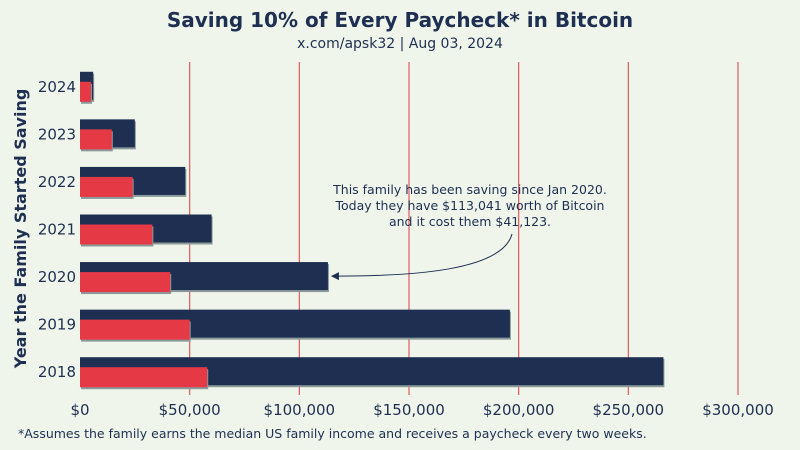  Describe the element at coordinates (738, 410) in the screenshot. I see `x-tick-label: $300,000` at that location.